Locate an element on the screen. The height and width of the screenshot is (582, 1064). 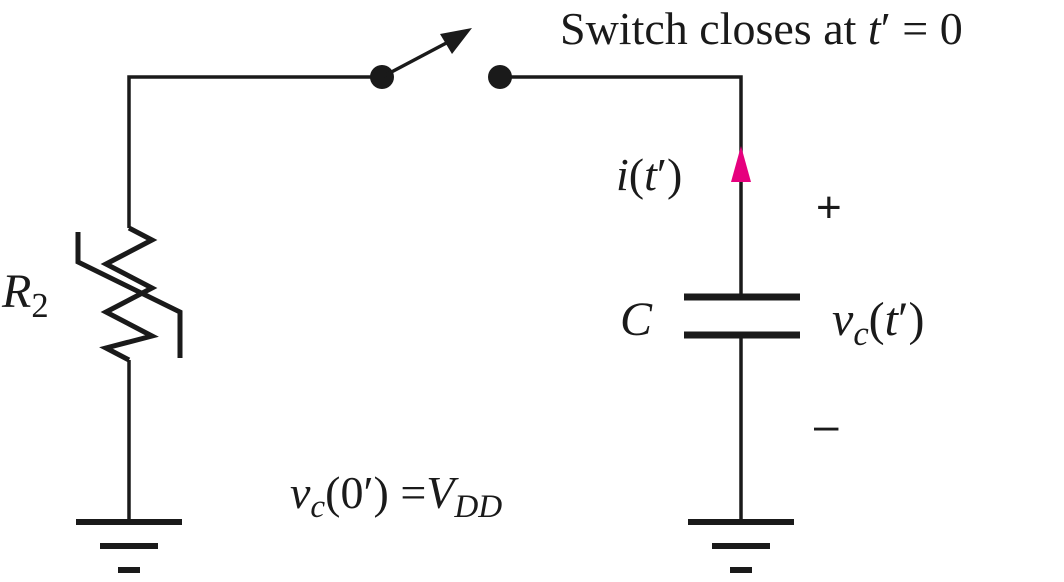
polarity-plus: + is located at coordinates (829, 207).